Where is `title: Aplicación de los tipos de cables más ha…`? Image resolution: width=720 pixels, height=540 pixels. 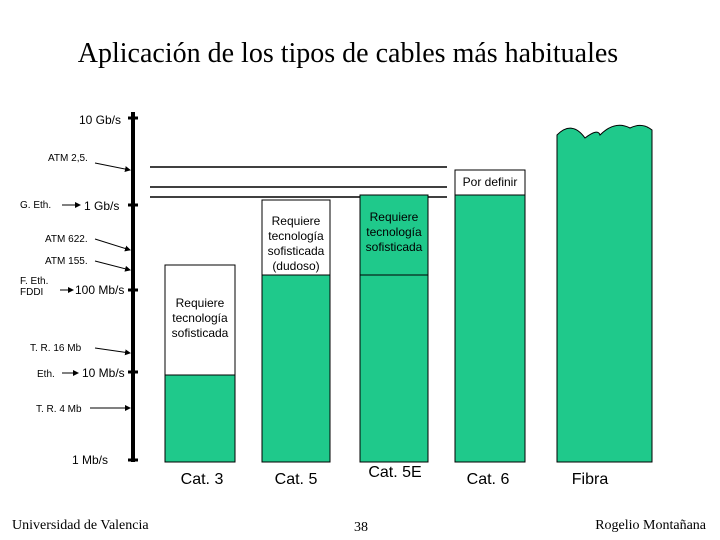 title: Aplicación de los tipos de cables más ha… is located at coordinates (348, 53).